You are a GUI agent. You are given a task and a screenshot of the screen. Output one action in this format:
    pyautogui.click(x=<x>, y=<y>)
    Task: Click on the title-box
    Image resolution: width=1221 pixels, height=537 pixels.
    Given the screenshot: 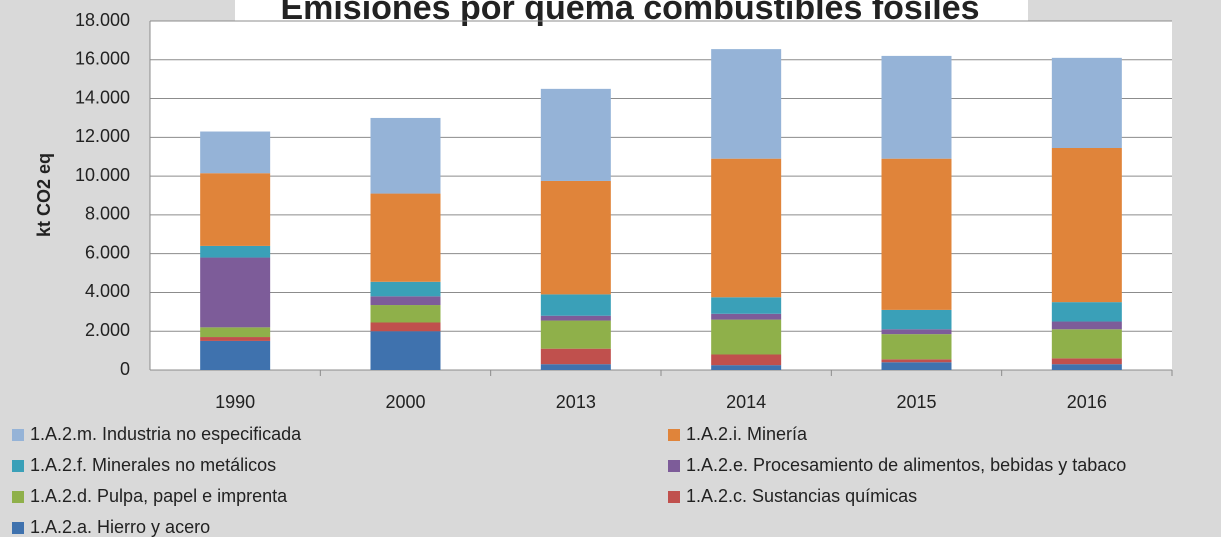 What is the action you would take?
    pyautogui.click(x=631, y=14)
    